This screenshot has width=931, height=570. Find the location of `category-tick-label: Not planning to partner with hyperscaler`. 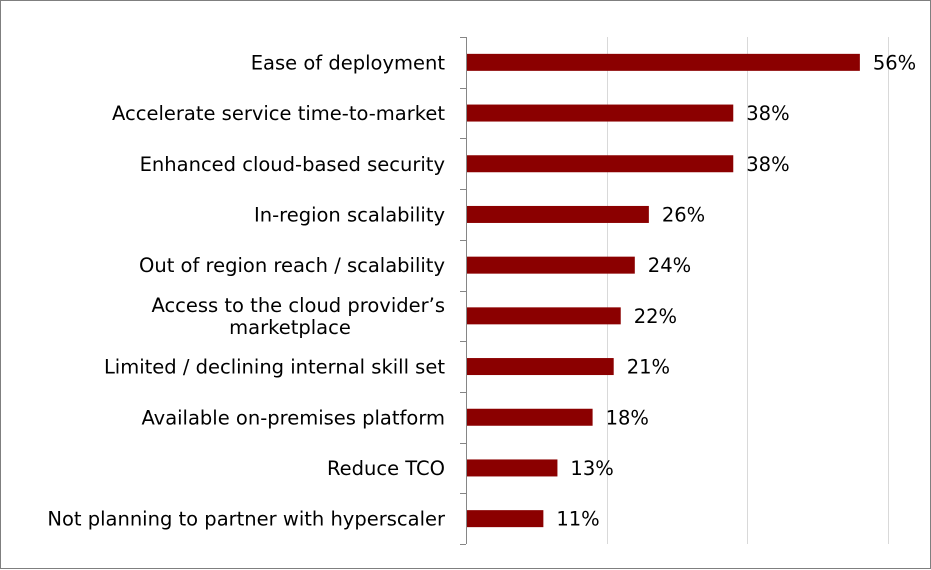

category-tick-label: Not planning to partner with hyperscaler is located at coordinates (246, 519).